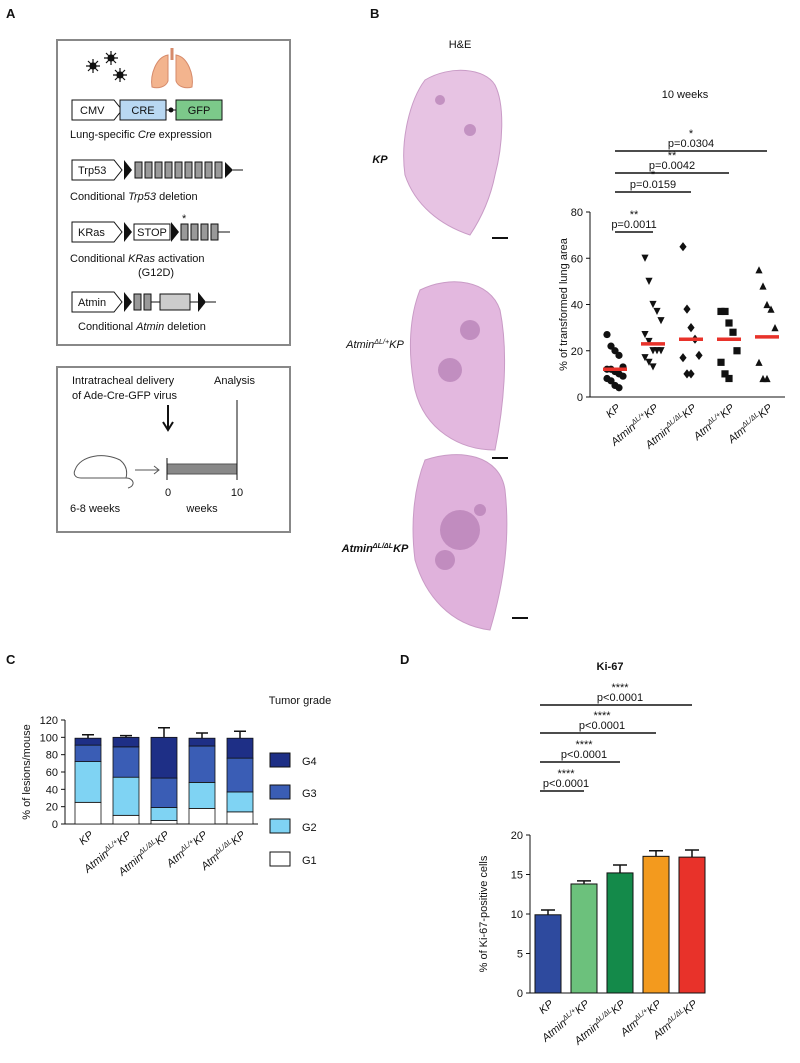 The height and width of the screenshot is (1063, 800). What do you see at coordinates (672, 166) in the screenshot?
I see `p-value: p=0.0042` at bounding box center [672, 166].